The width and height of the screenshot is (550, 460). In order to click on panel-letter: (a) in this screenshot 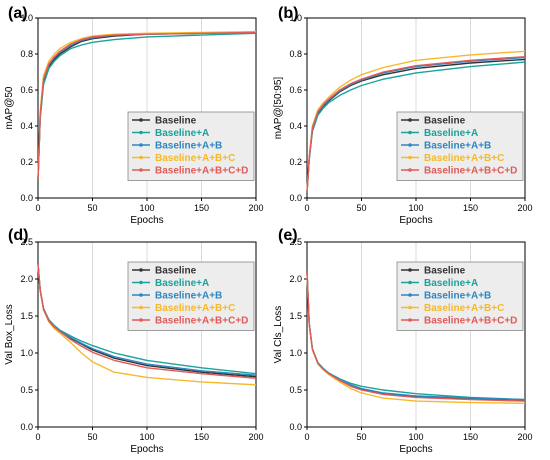, I will do `click(18, 13)`.